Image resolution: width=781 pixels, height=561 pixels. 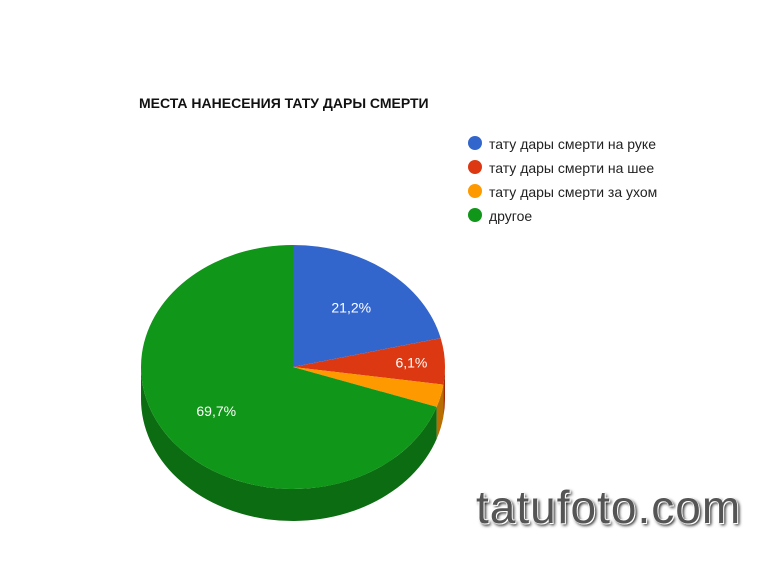 What do you see at coordinates (573, 144) in the screenshot?
I see `legend-label: тату дары смерти на руке` at bounding box center [573, 144].